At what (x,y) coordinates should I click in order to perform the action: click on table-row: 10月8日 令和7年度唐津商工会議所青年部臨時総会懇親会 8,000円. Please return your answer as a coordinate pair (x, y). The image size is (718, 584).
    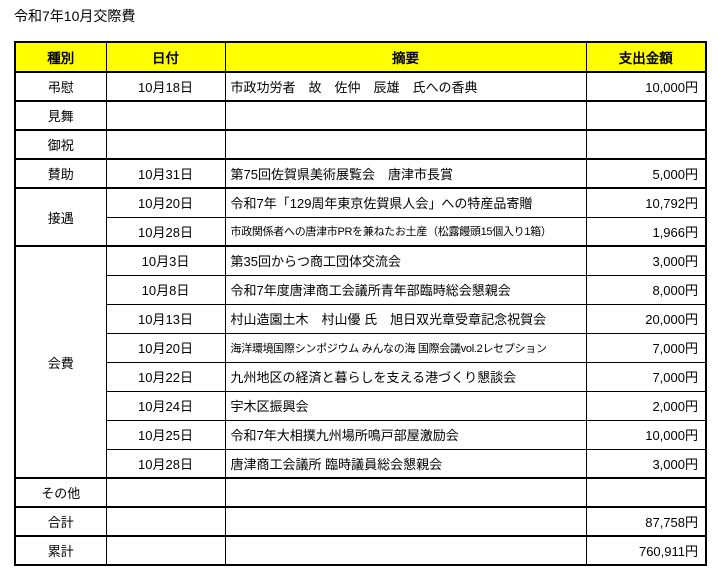
    Looking at the image, I should click on (361, 289).